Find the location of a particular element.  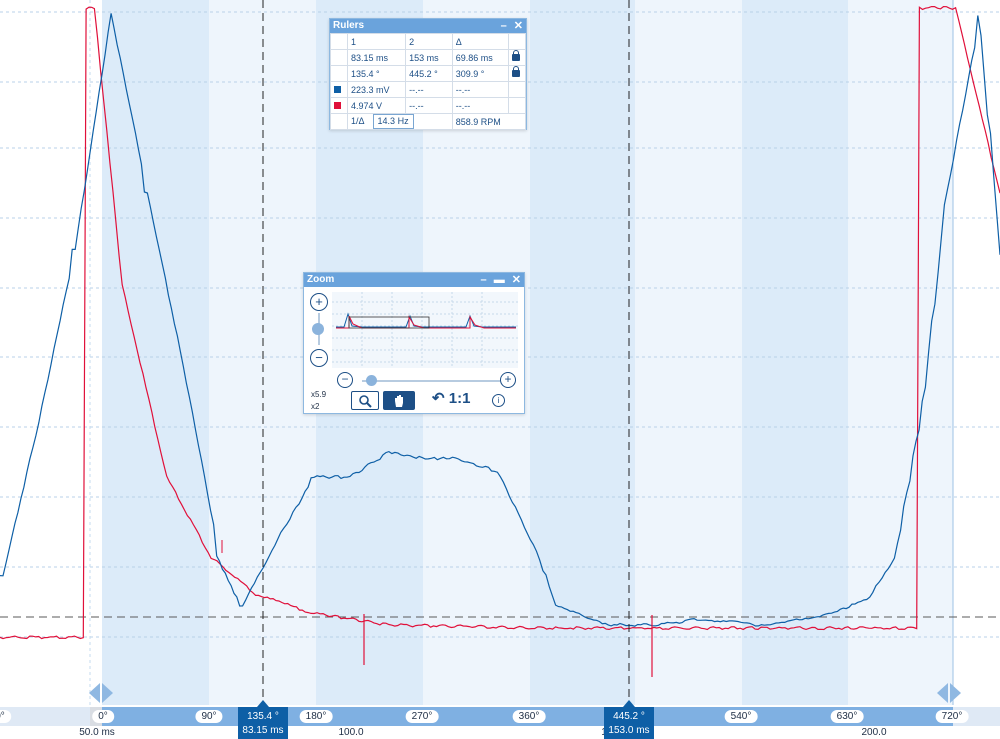

tick-deg-label: 630° is located at coordinates (847, 716).